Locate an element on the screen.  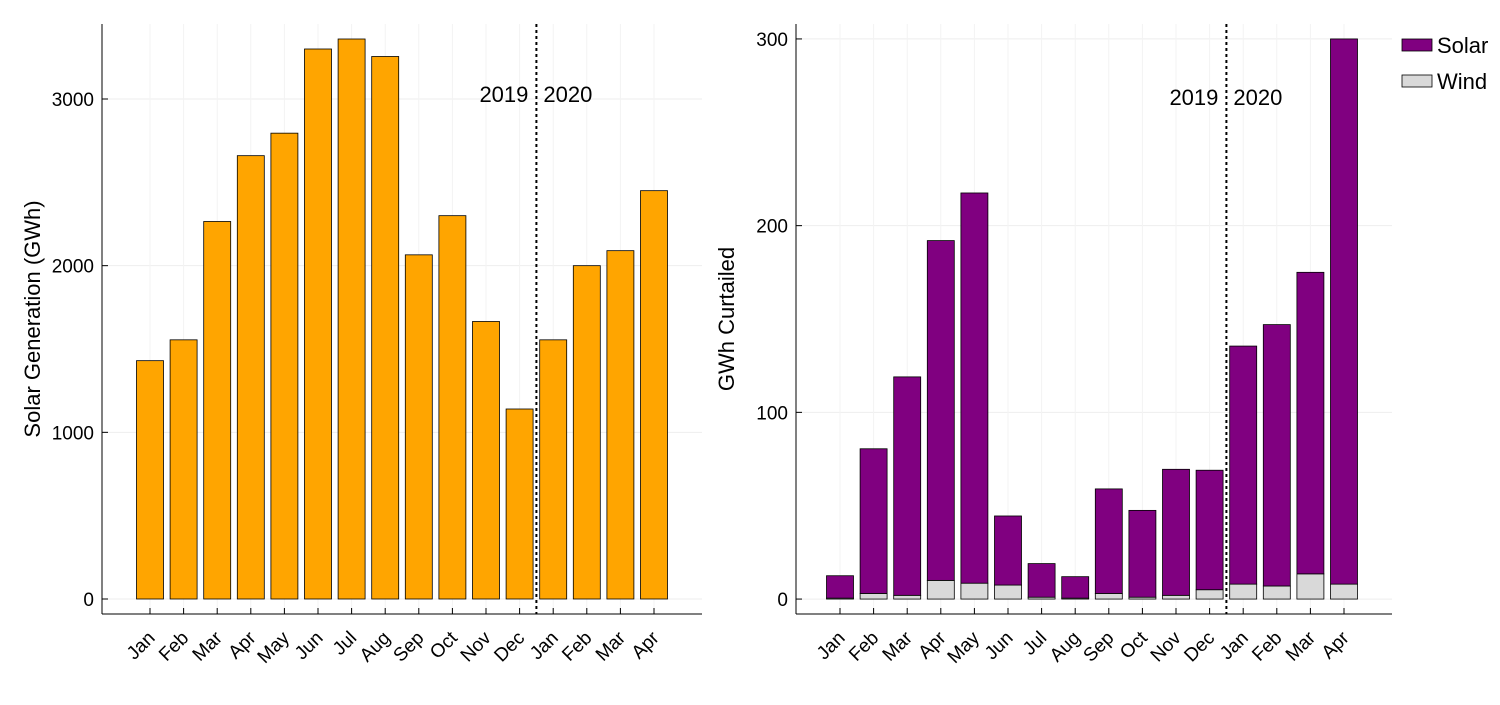
y-tick-label: 3000 is located at coordinates (73, 100).